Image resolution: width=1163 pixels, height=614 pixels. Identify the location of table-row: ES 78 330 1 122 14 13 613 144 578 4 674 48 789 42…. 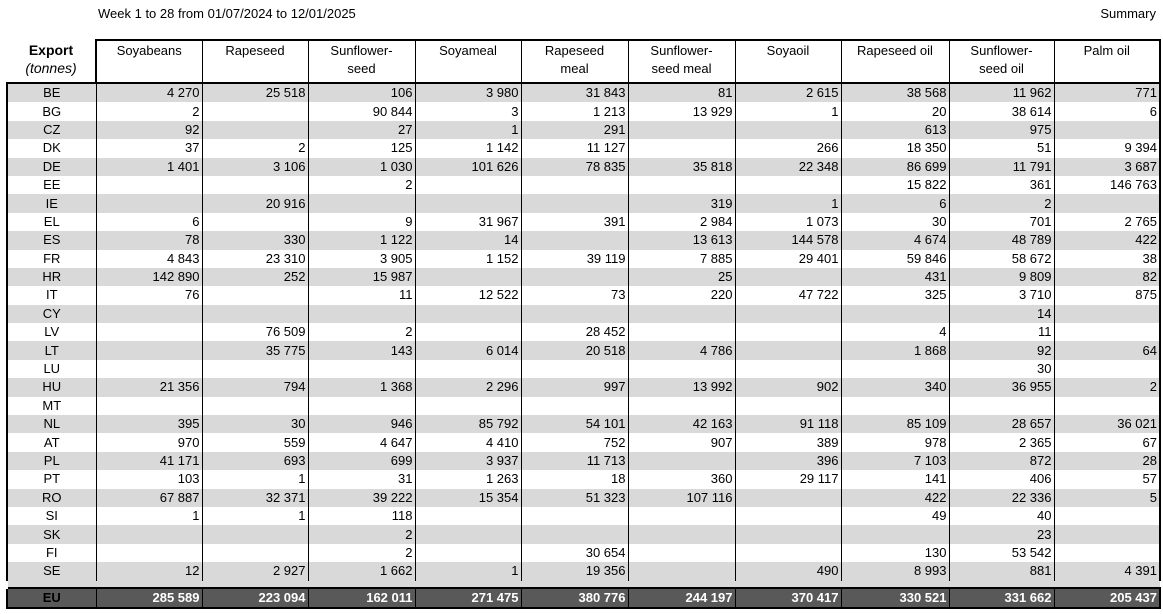
(583, 240).